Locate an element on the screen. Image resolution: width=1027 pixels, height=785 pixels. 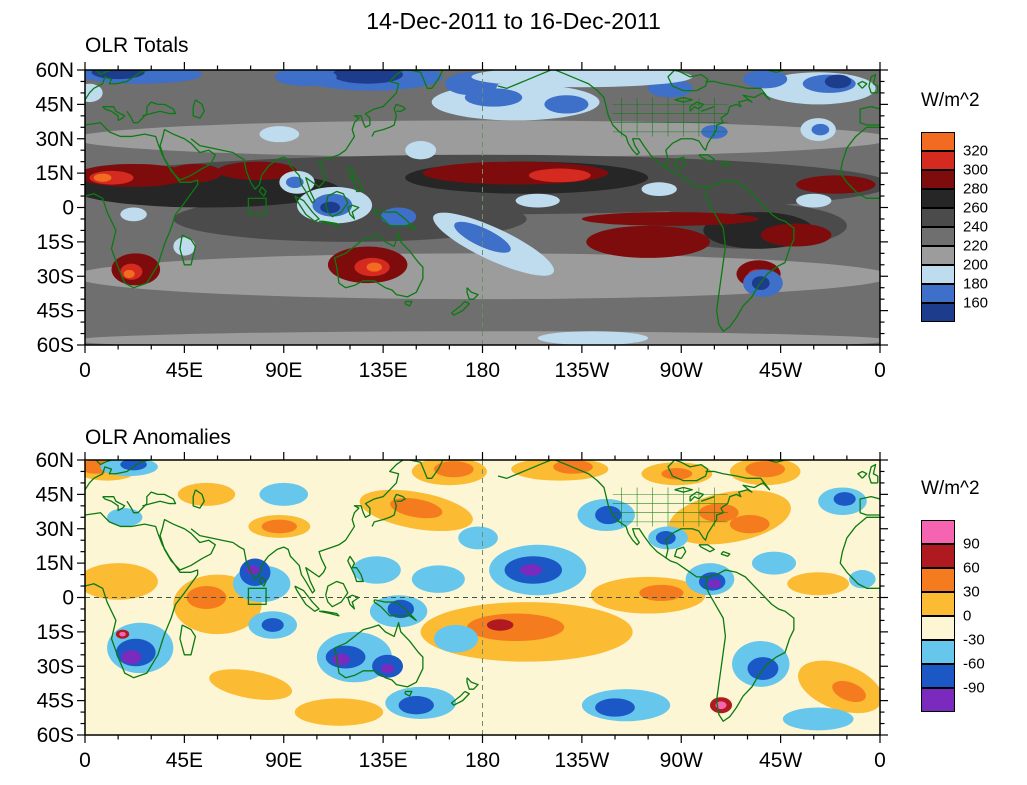
figure-title: 14-Dec-2011 to 16-Dec-2011 is located at coordinates (513, 21).